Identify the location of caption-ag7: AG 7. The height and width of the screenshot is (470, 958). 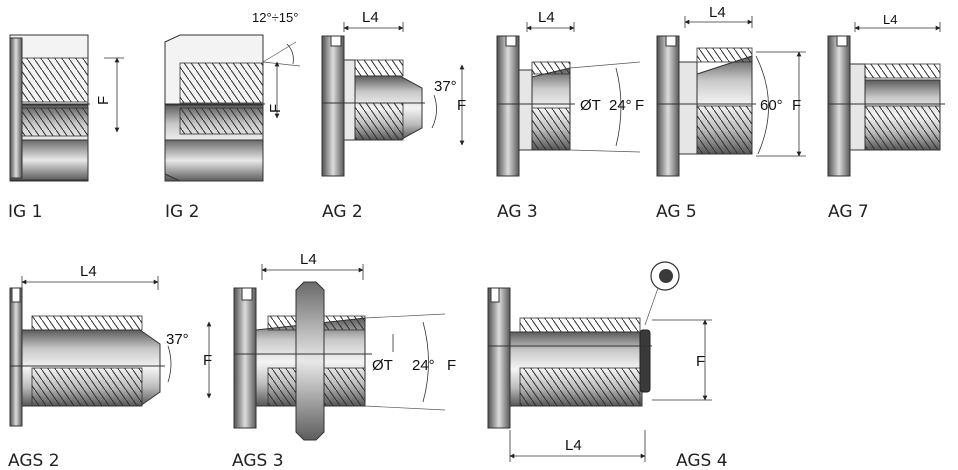
(848, 212).